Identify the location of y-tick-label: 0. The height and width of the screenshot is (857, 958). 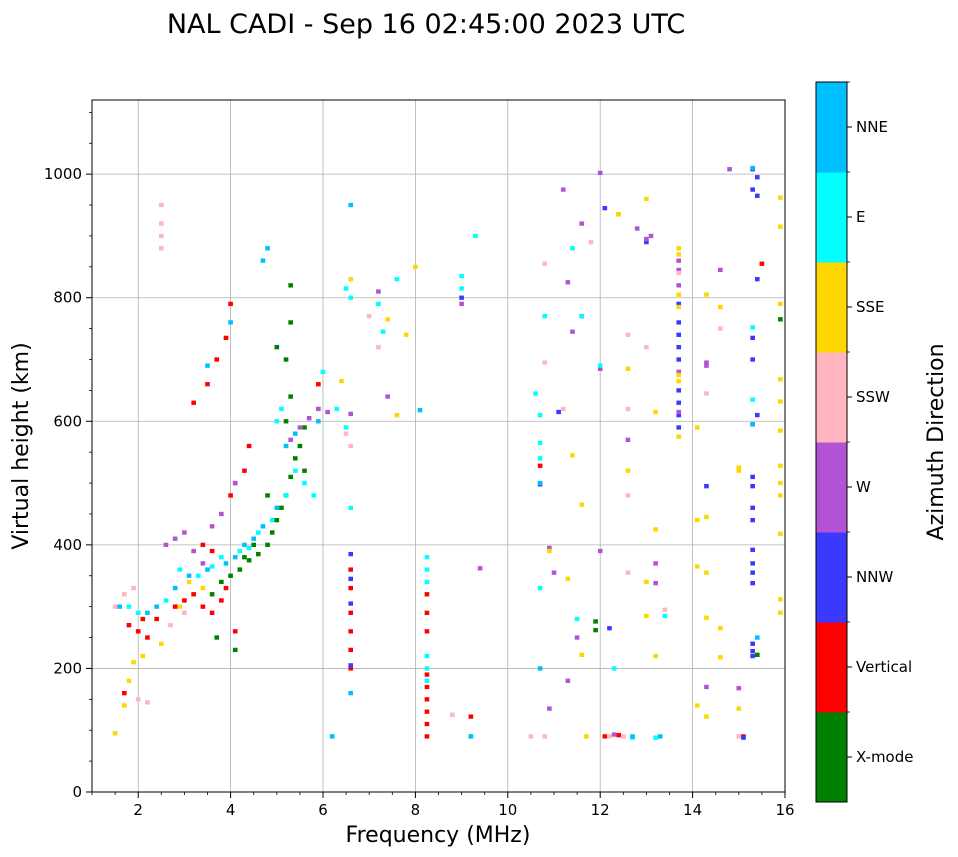
(77, 792).